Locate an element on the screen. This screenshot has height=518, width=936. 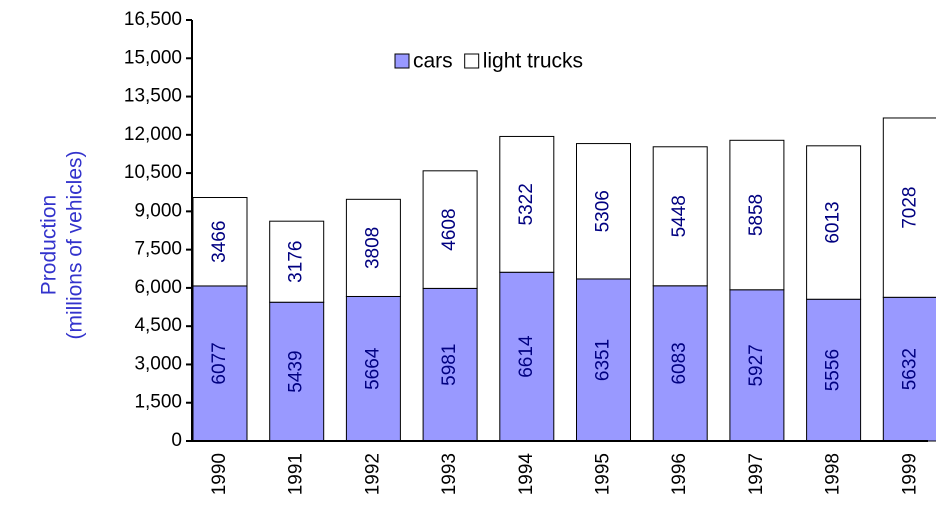
y-tick-label: 7,500 is located at coordinates (158, 249).